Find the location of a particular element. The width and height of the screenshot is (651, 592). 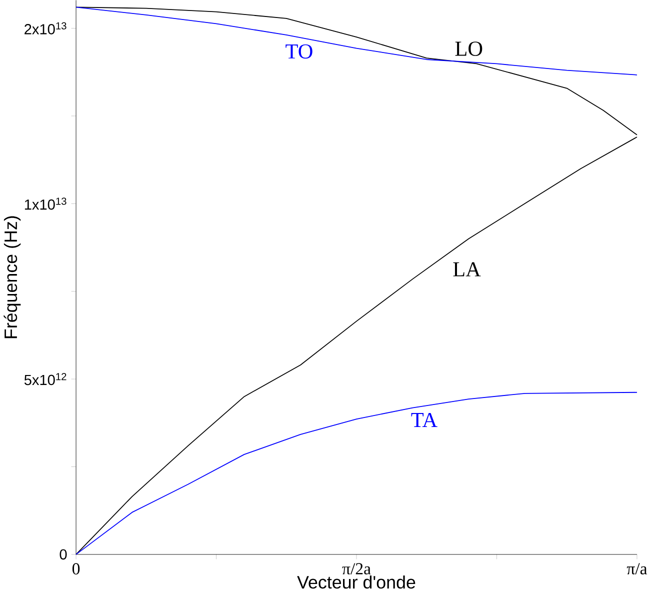

x-tick-label: π/2a is located at coordinates (356, 568).